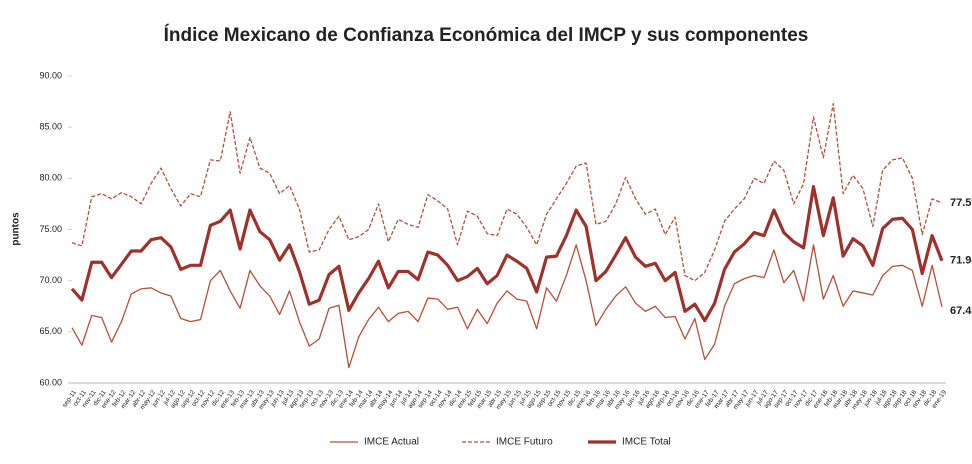  What do you see at coordinates (961, 203) in the screenshot?
I see `end-value-label: 77.59` at bounding box center [961, 203].